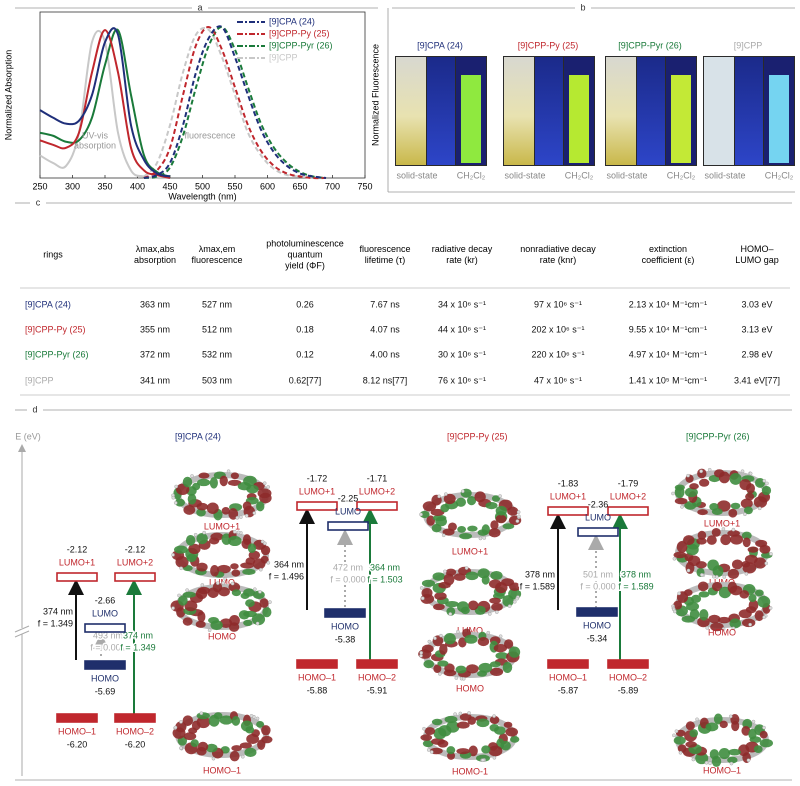 The height and width of the screenshot is (786, 800). What do you see at coordinates (568, 677) in the screenshot?
I see `level-label: HOMO–1` at bounding box center [568, 677].